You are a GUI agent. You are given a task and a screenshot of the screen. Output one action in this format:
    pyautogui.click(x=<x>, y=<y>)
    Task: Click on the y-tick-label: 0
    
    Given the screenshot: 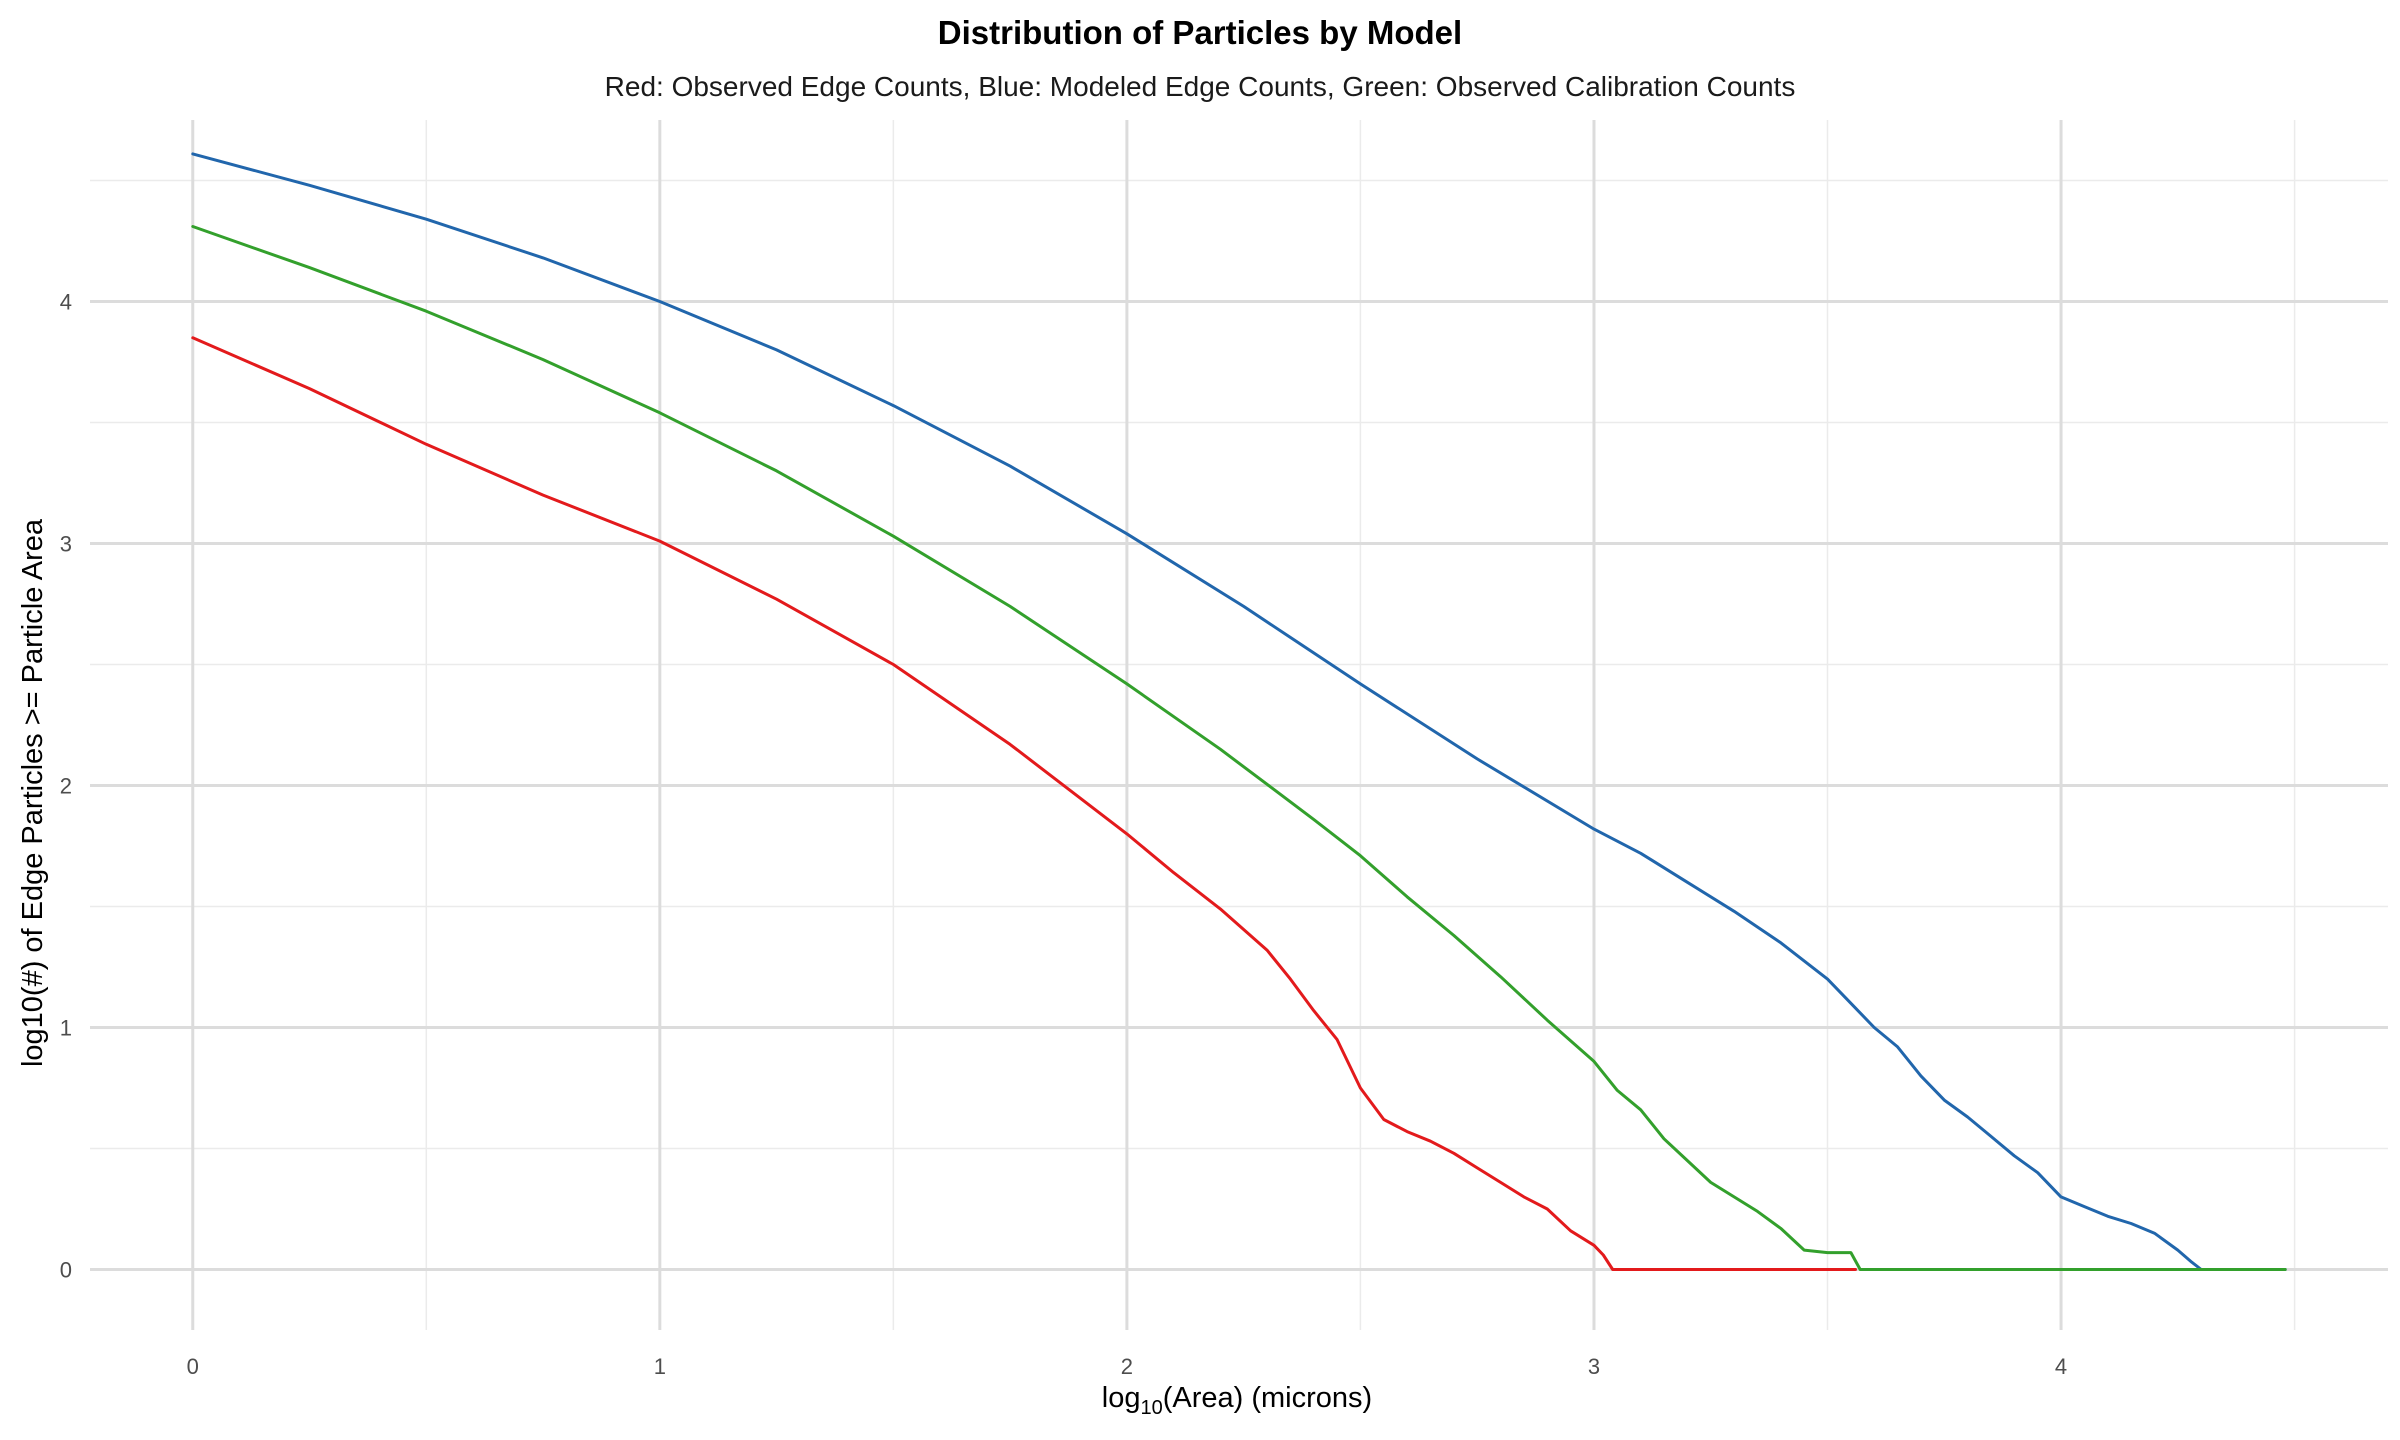 What is the action you would take?
    pyautogui.click(x=66, y=1270)
    